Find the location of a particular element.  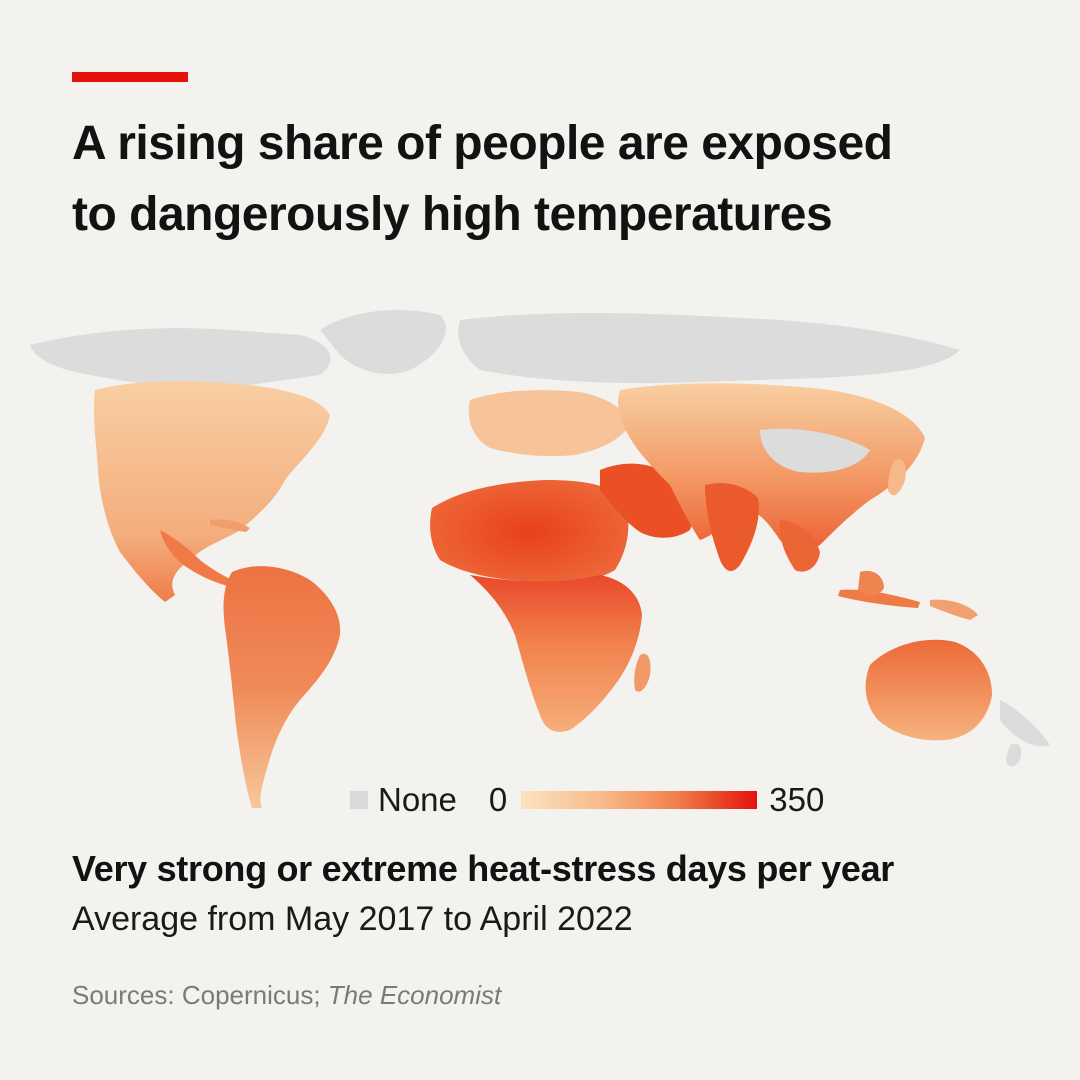

legend-color-ramp is located at coordinates (639, 800).